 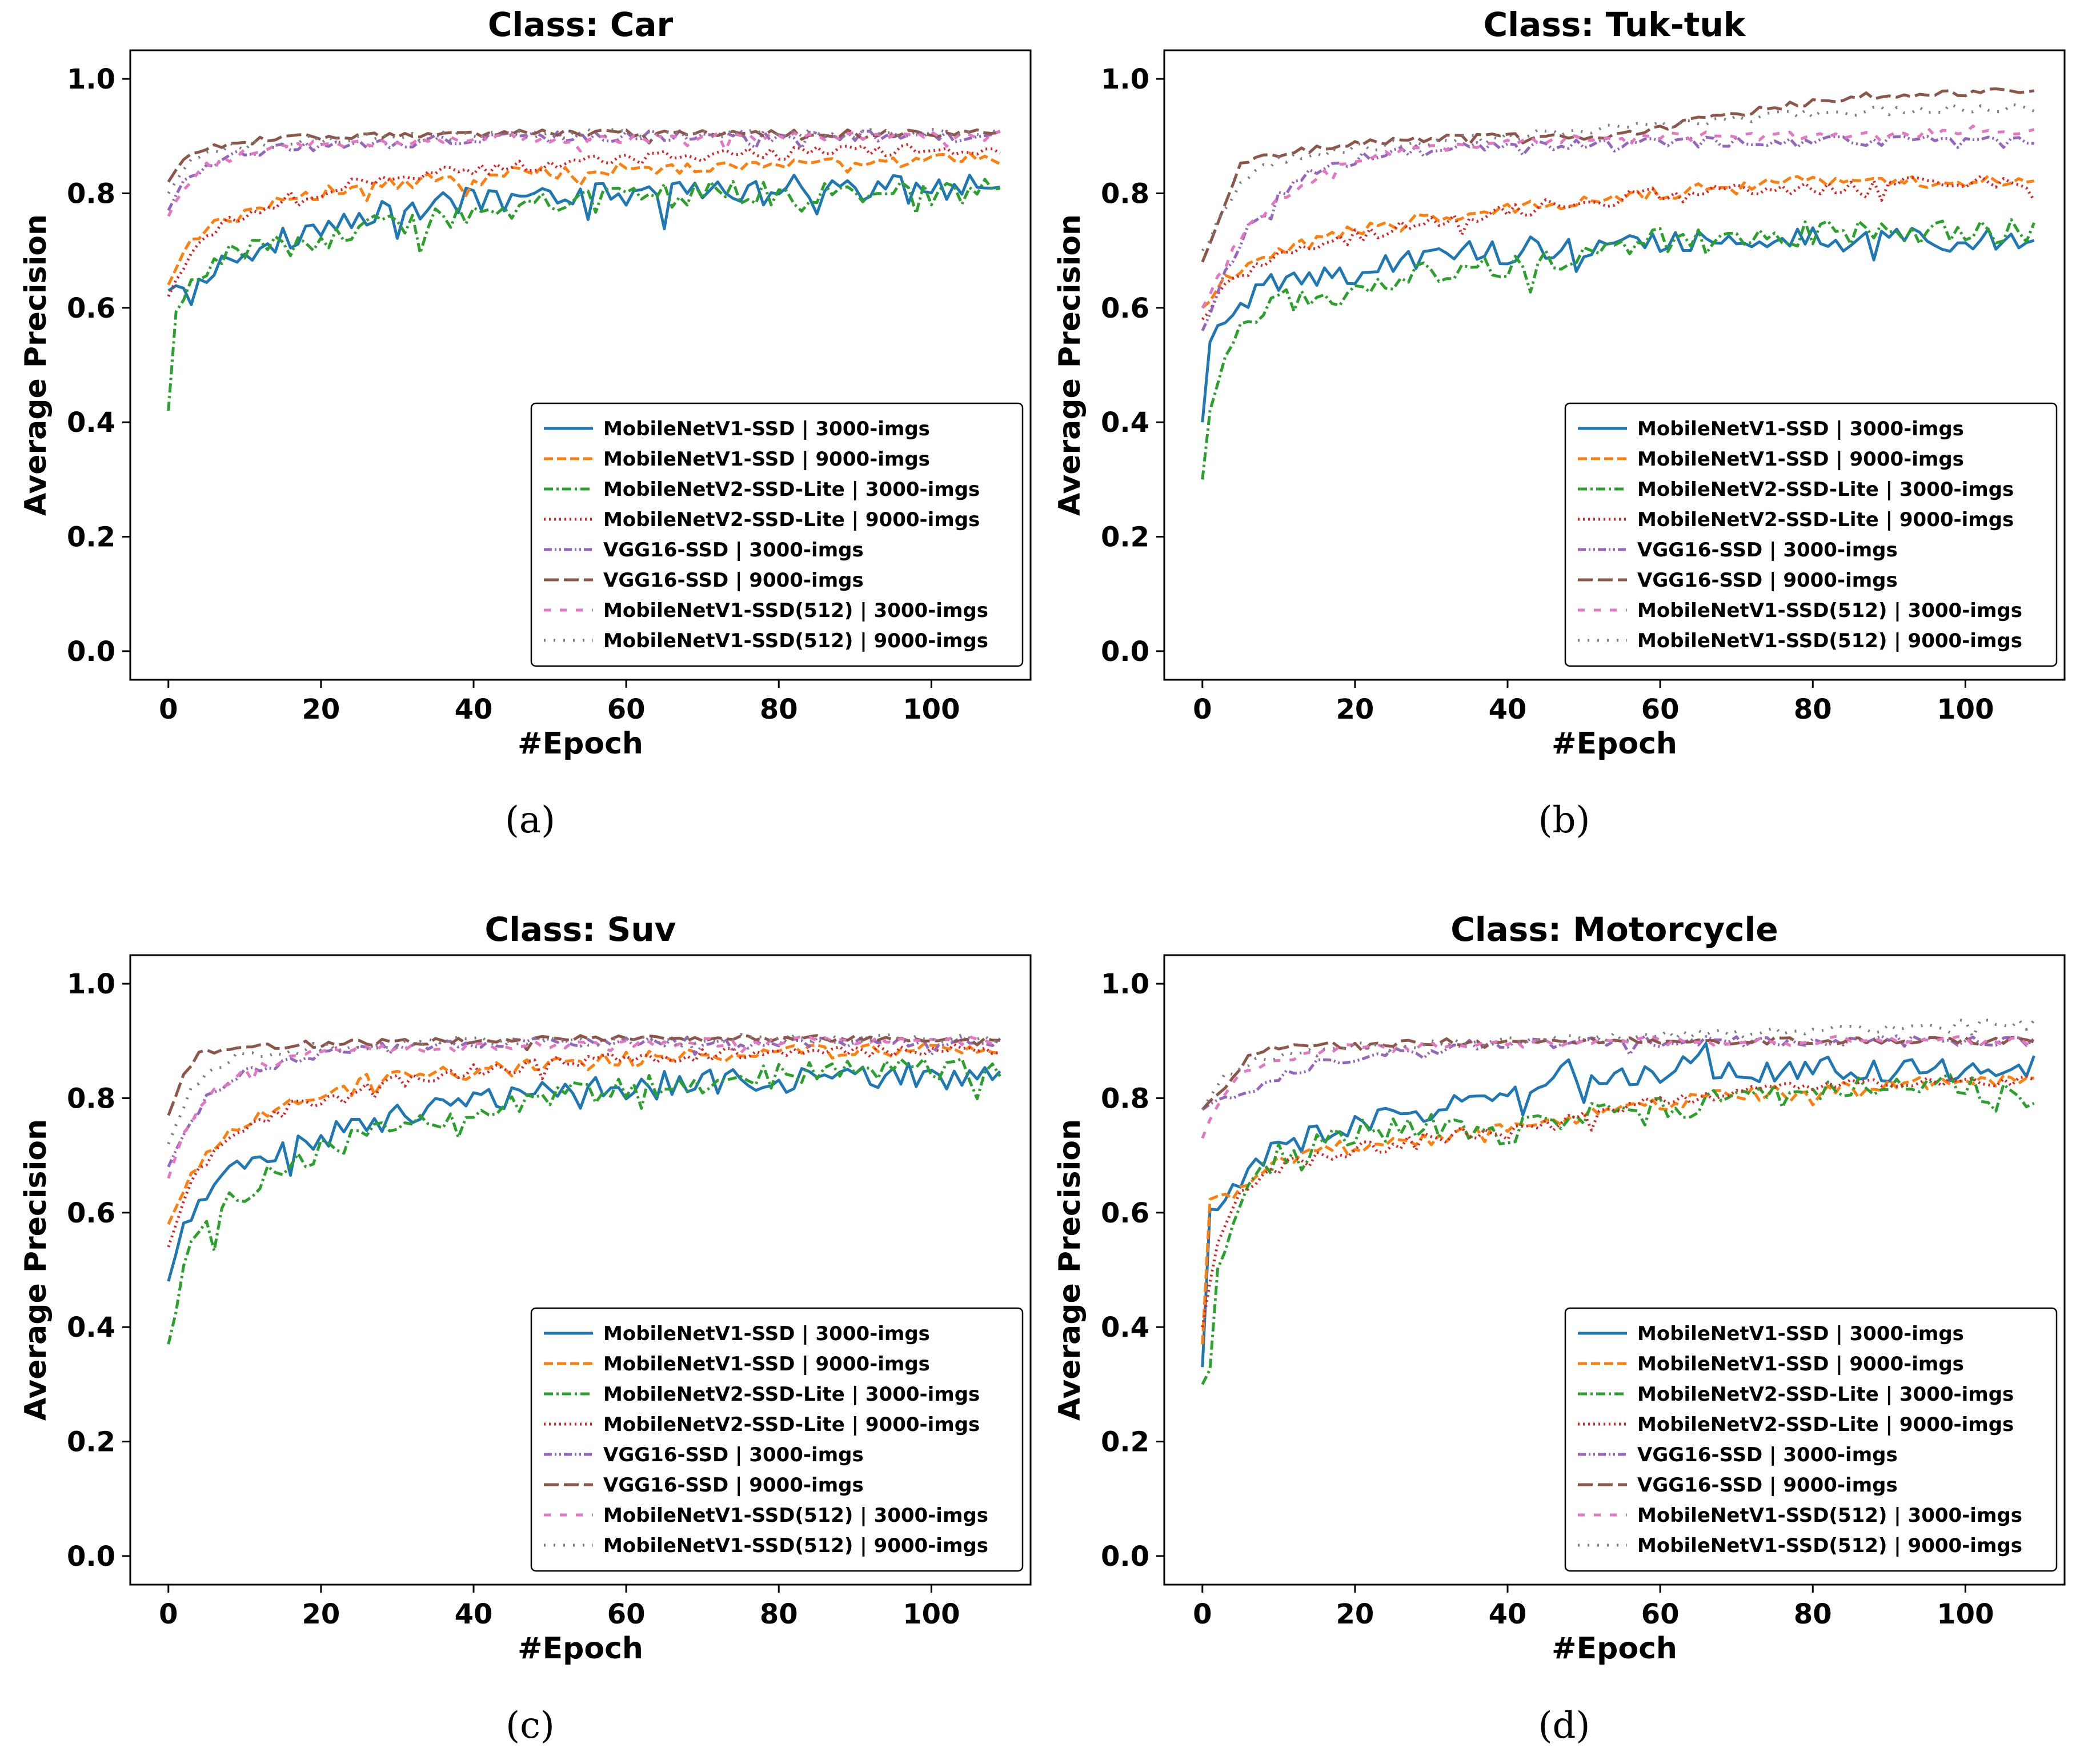 What do you see at coordinates (530, 1726) in the screenshot?
I see `panel-label-c: (c)` at bounding box center [530, 1726].